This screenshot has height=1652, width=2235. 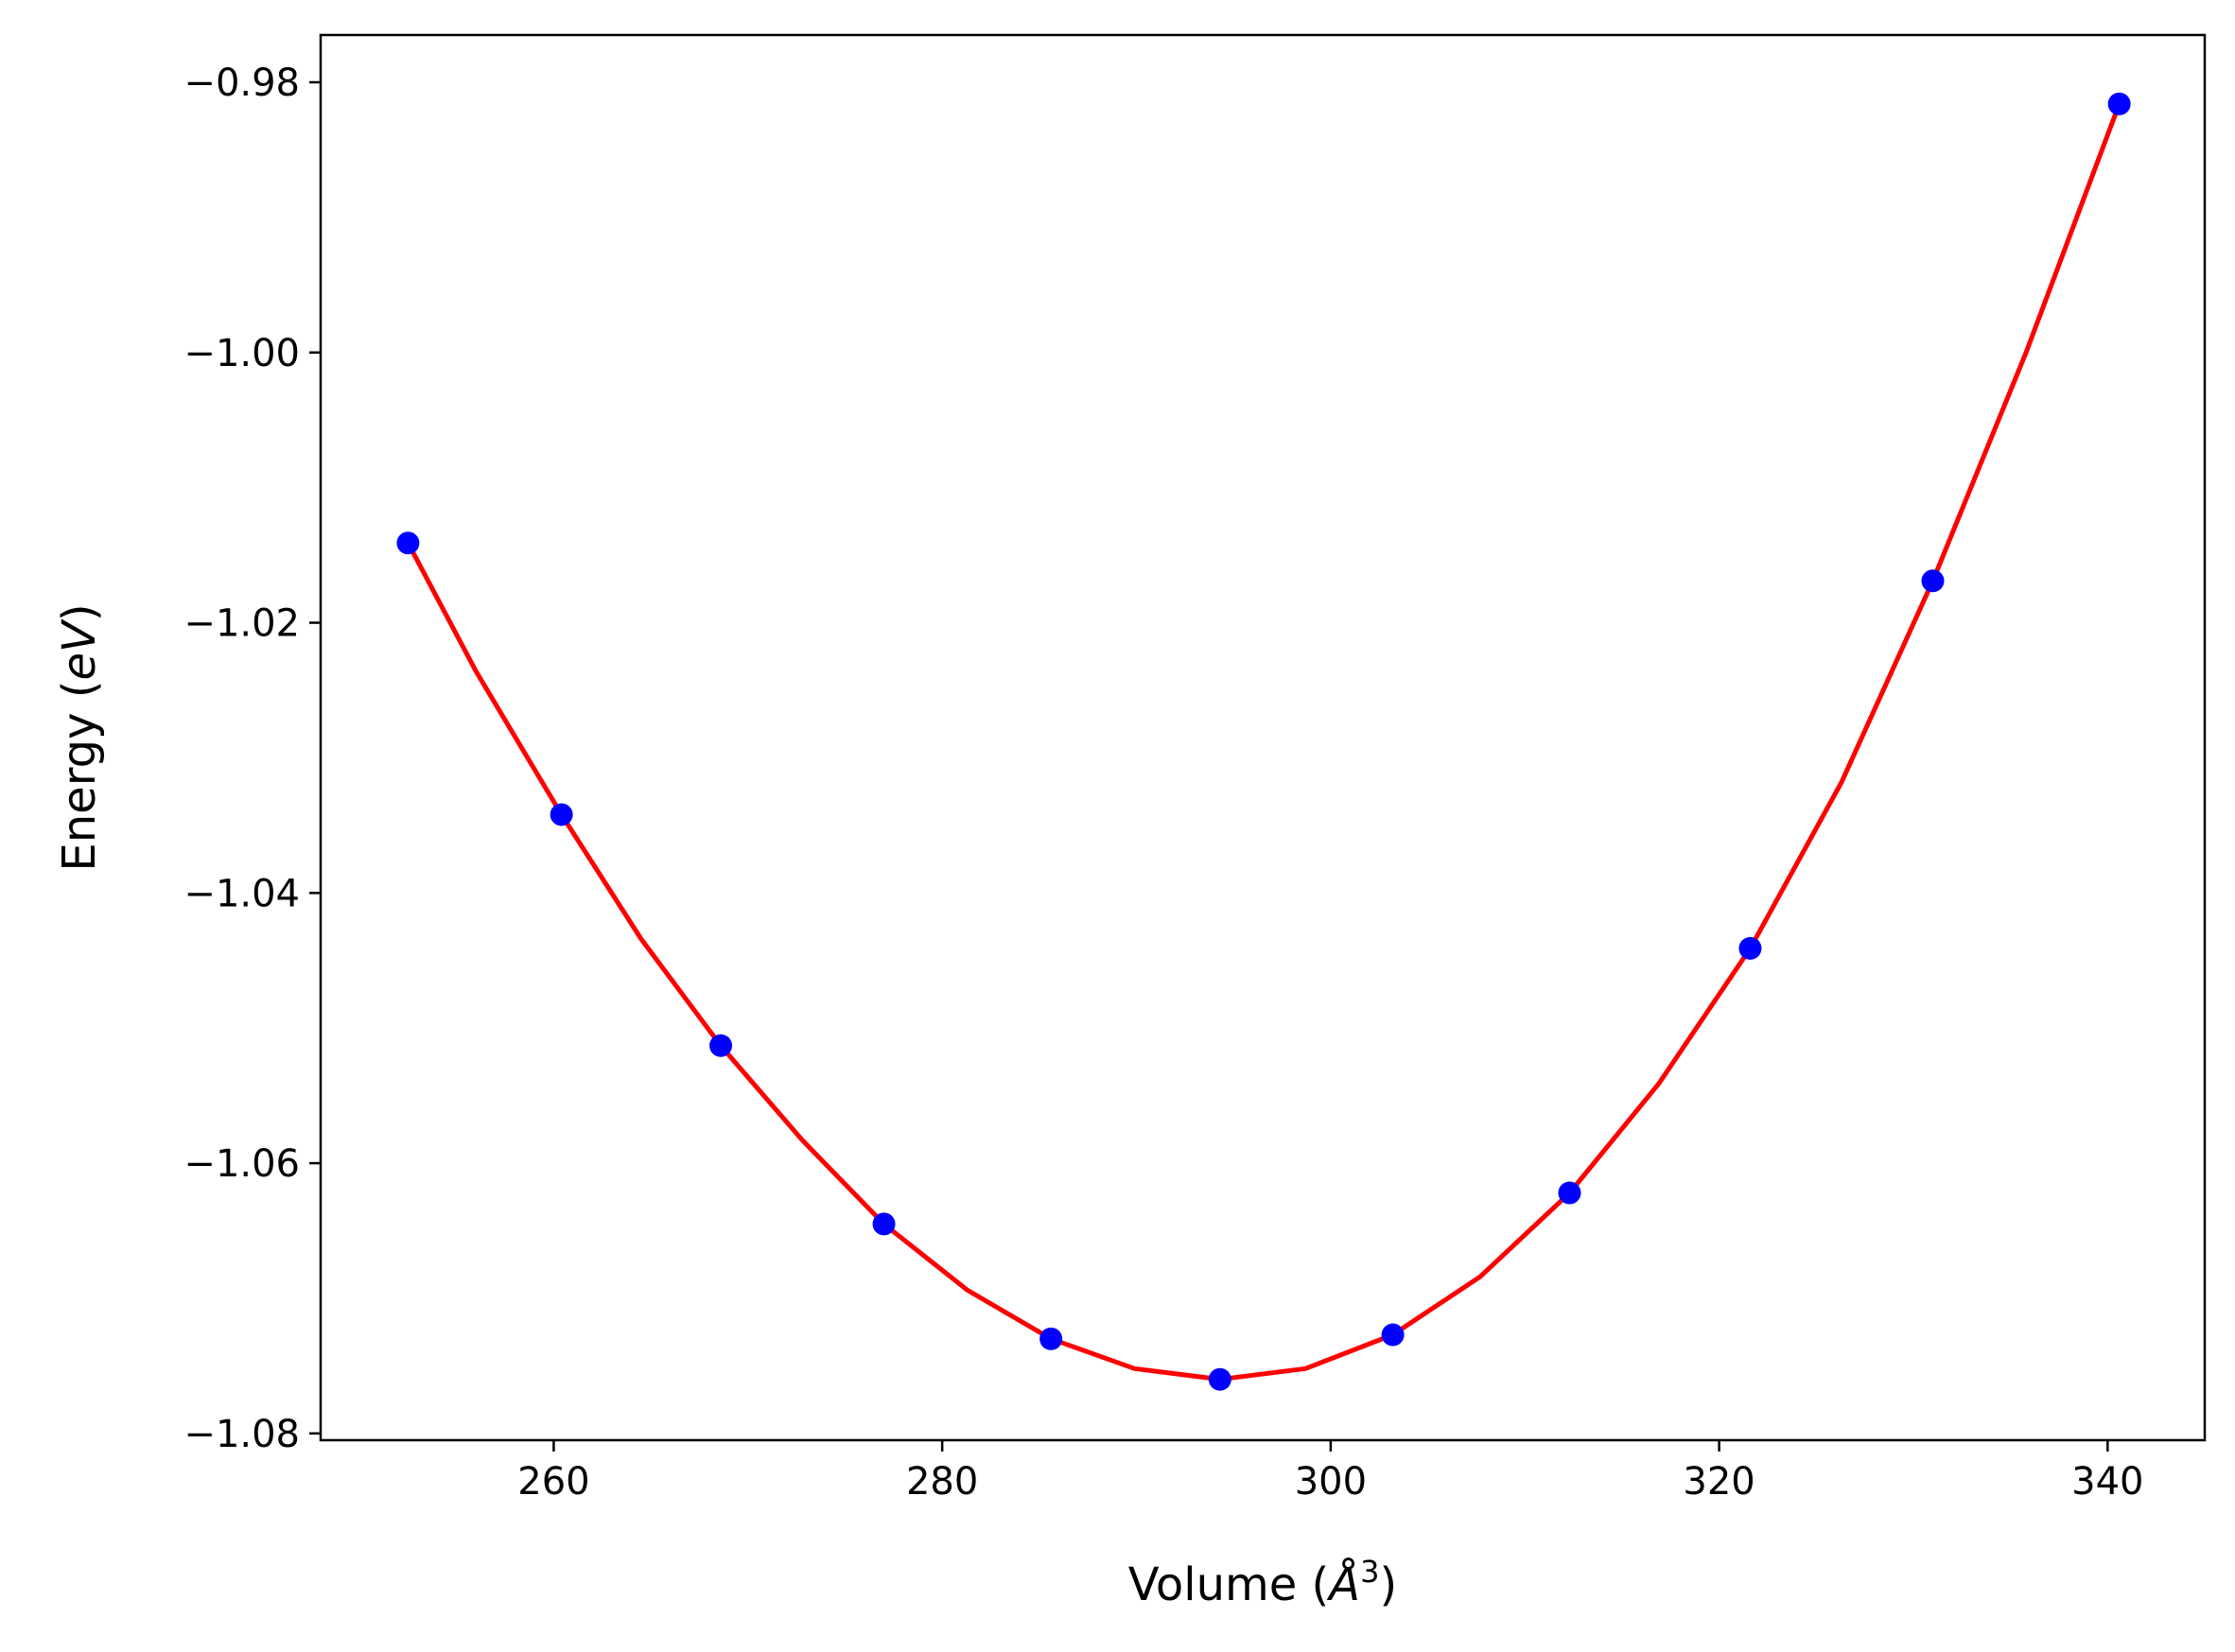 I want to click on x-axis-label: Volume (Å3), so click(x=1262, y=1583).